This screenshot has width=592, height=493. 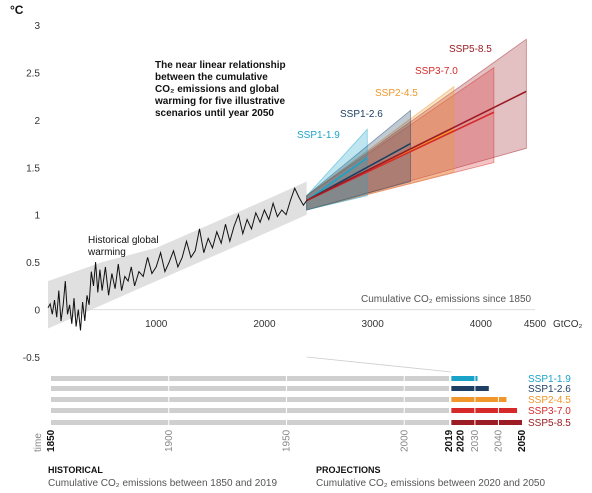 What do you see at coordinates (211, 77) in the screenshot?
I see `annotation-line-2: between the cumulative` at bounding box center [211, 77].